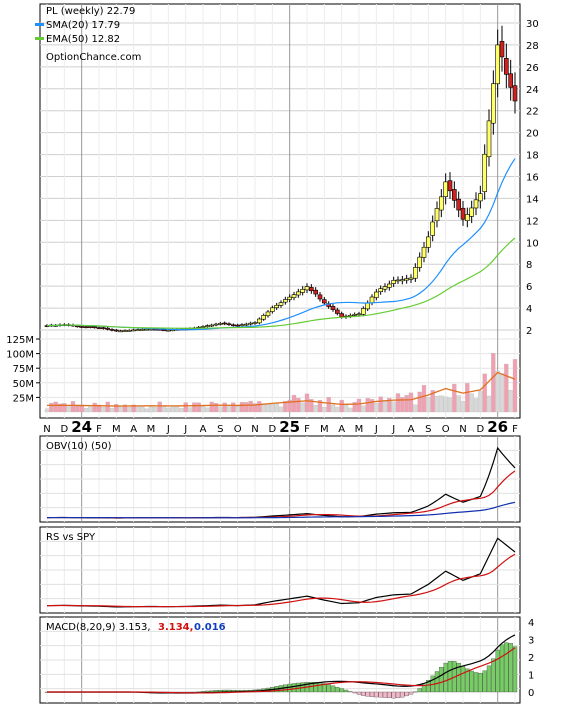 Image resolution: width=566 pixels, height=710 pixels. What do you see at coordinates (532, 199) in the screenshot?
I see `price-tick-label: 14` at bounding box center [532, 199].